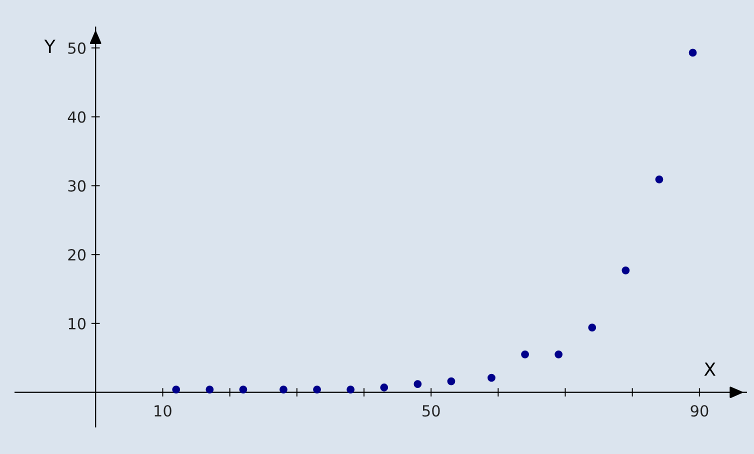 This screenshot has width=754, height=454. What do you see at coordinates (77, 117) in the screenshot?
I see `y-tick-label: 40` at bounding box center [77, 117].